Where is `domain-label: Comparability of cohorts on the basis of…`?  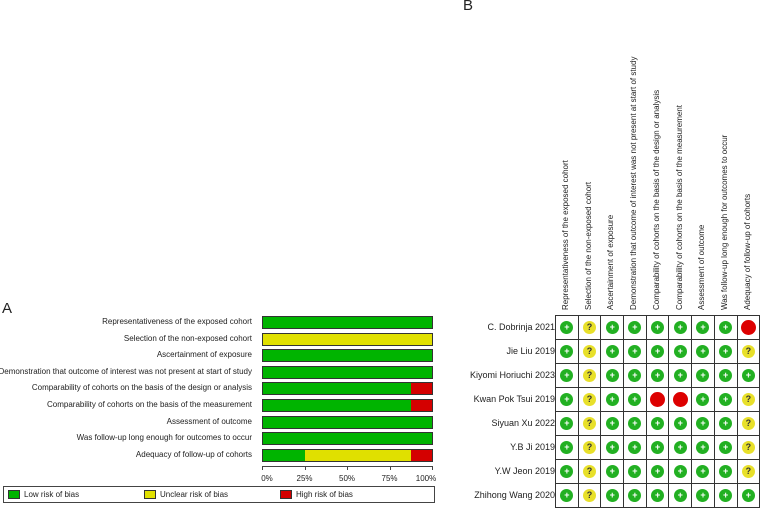 domain-label: Comparability of cohorts on the basis of… is located at coordinates (141, 388).